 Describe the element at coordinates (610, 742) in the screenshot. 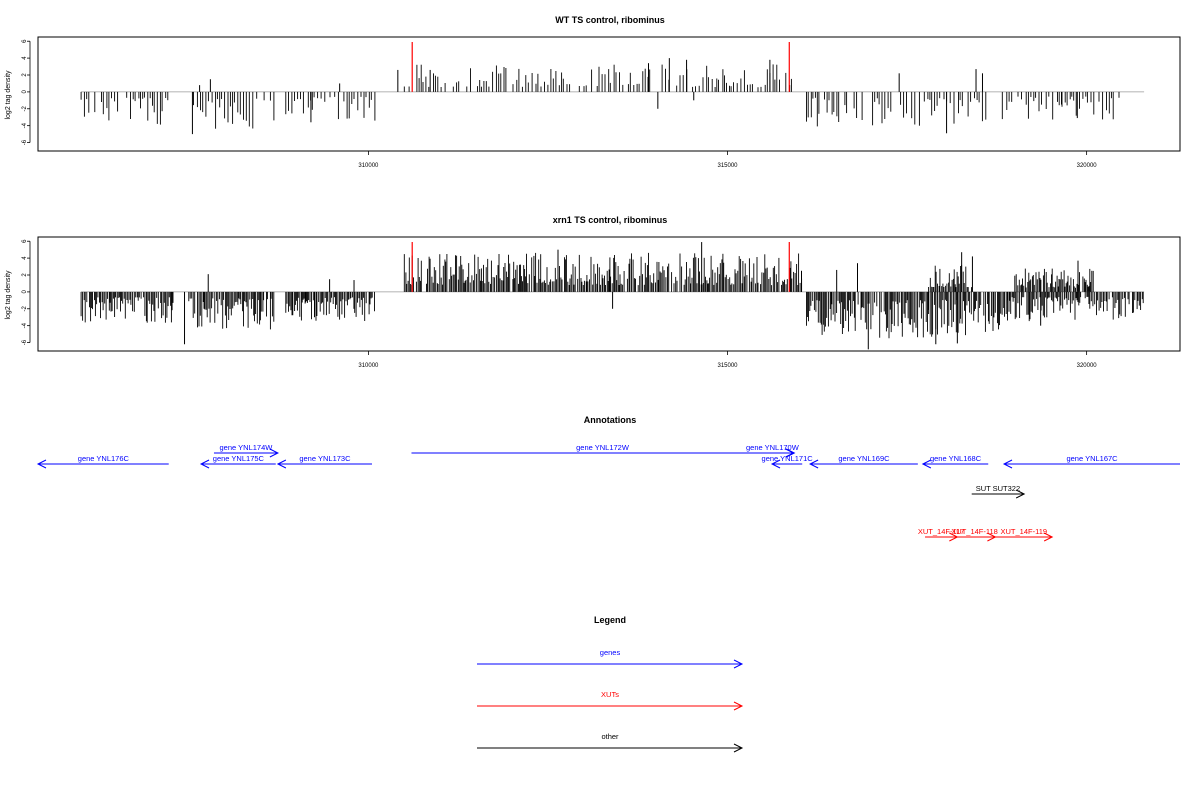

I see `legend-item: other` at that location.